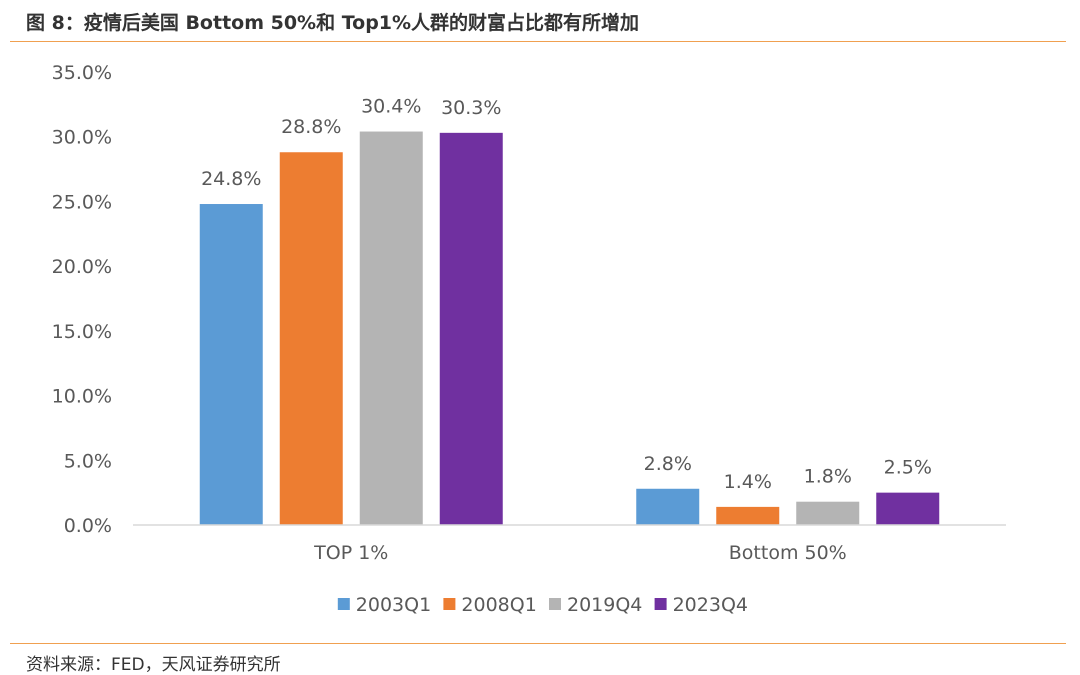  What do you see at coordinates (391, 107) in the screenshot?
I see `data-label: 30.4%` at bounding box center [391, 107].